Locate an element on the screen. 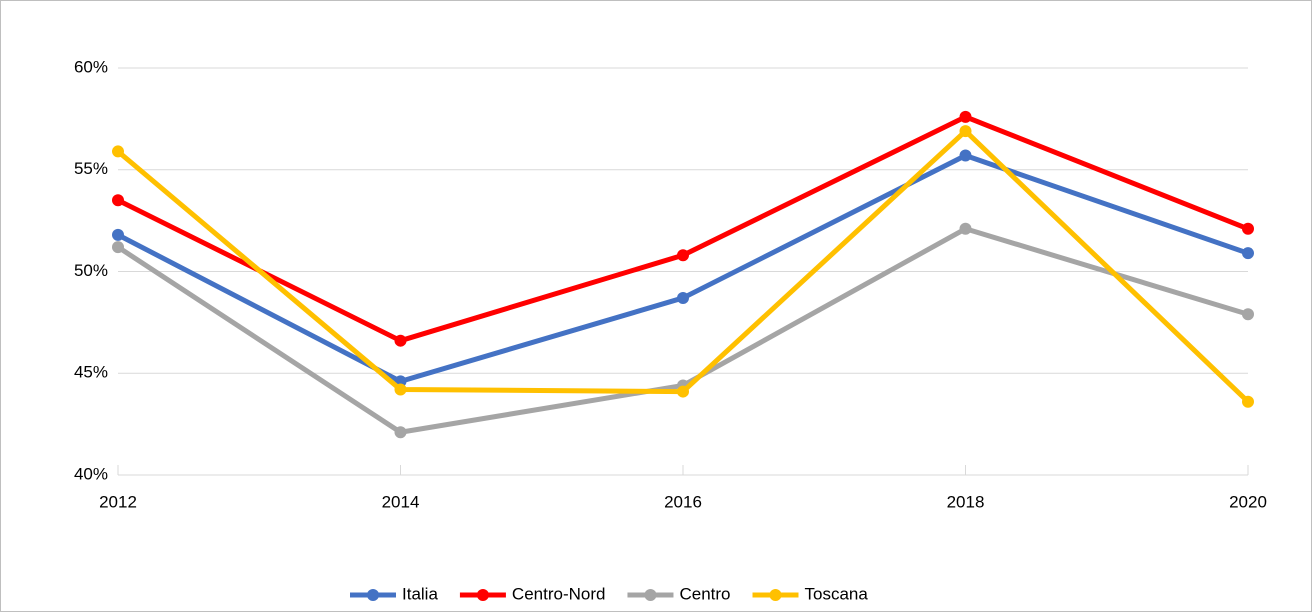  legend-label: Toscana is located at coordinates (837, 593).